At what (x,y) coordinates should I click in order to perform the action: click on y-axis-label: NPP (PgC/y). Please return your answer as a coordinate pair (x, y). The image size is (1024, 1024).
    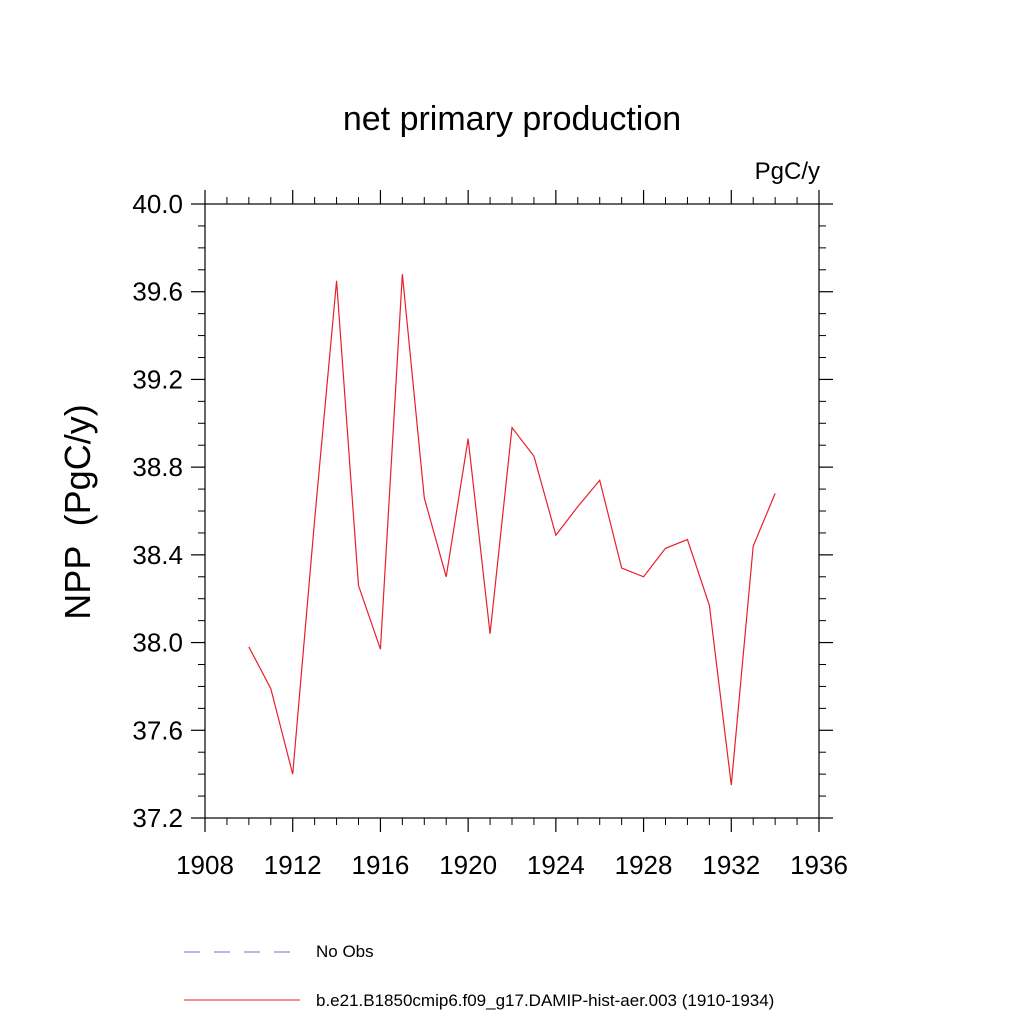
    Looking at the image, I should click on (77, 512).